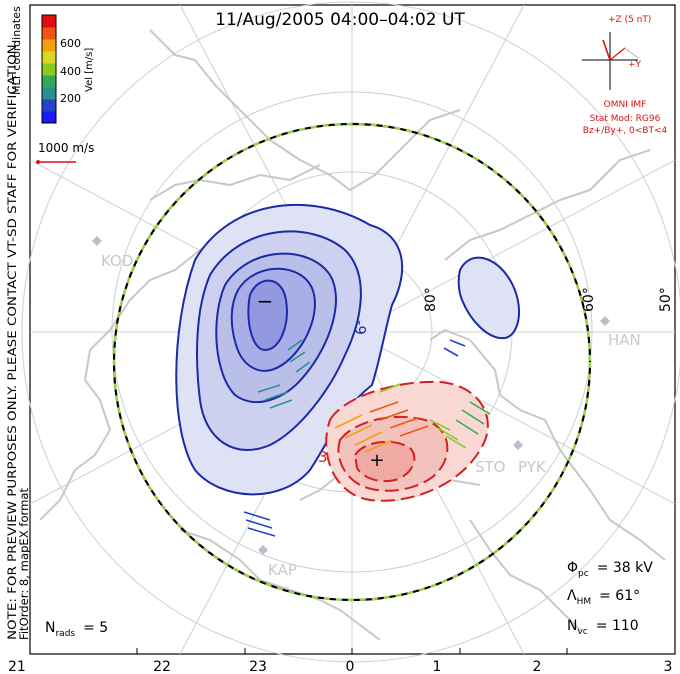  I want to click on scale-arrow-label: 1000 m/s, so click(66, 148).